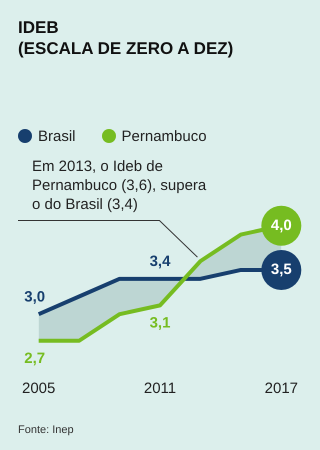 This screenshot has height=450, width=320. I want to click on data-label: 3,0, so click(35, 297).